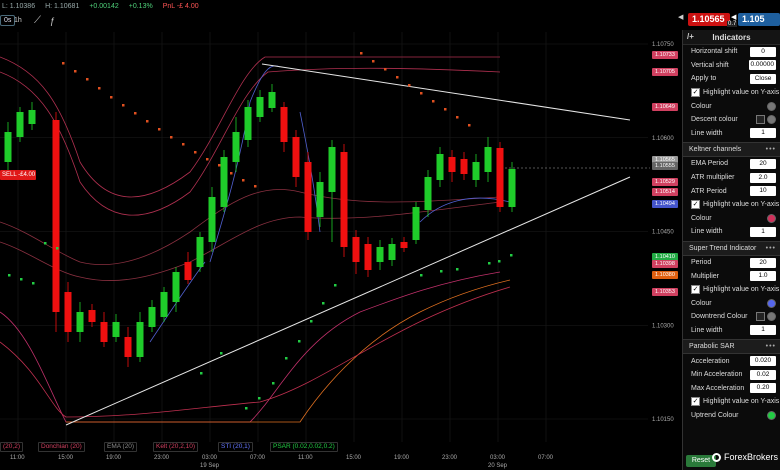 The image size is (780, 470). I want to click on highlight-row-3: ✓ Highlight value on Y-axis, so click(731, 290).